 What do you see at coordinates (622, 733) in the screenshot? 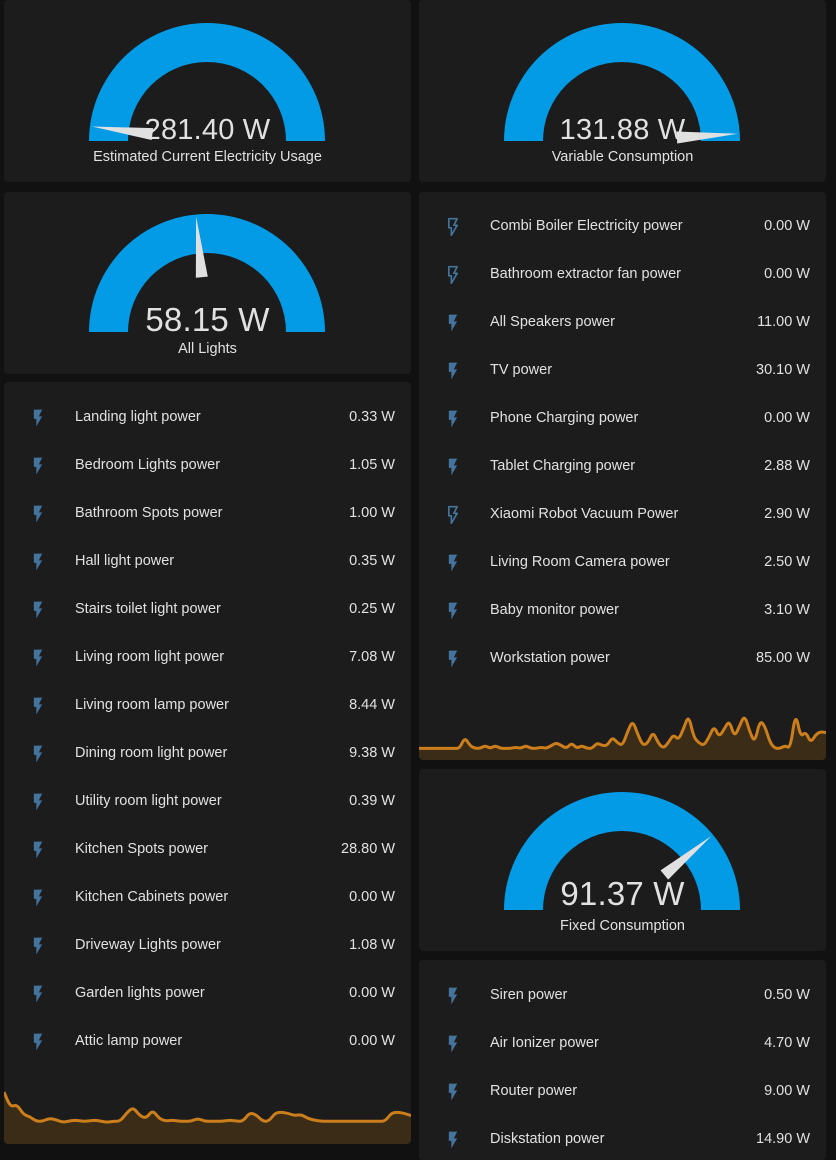
I see `sparkline-line` at bounding box center [622, 733].